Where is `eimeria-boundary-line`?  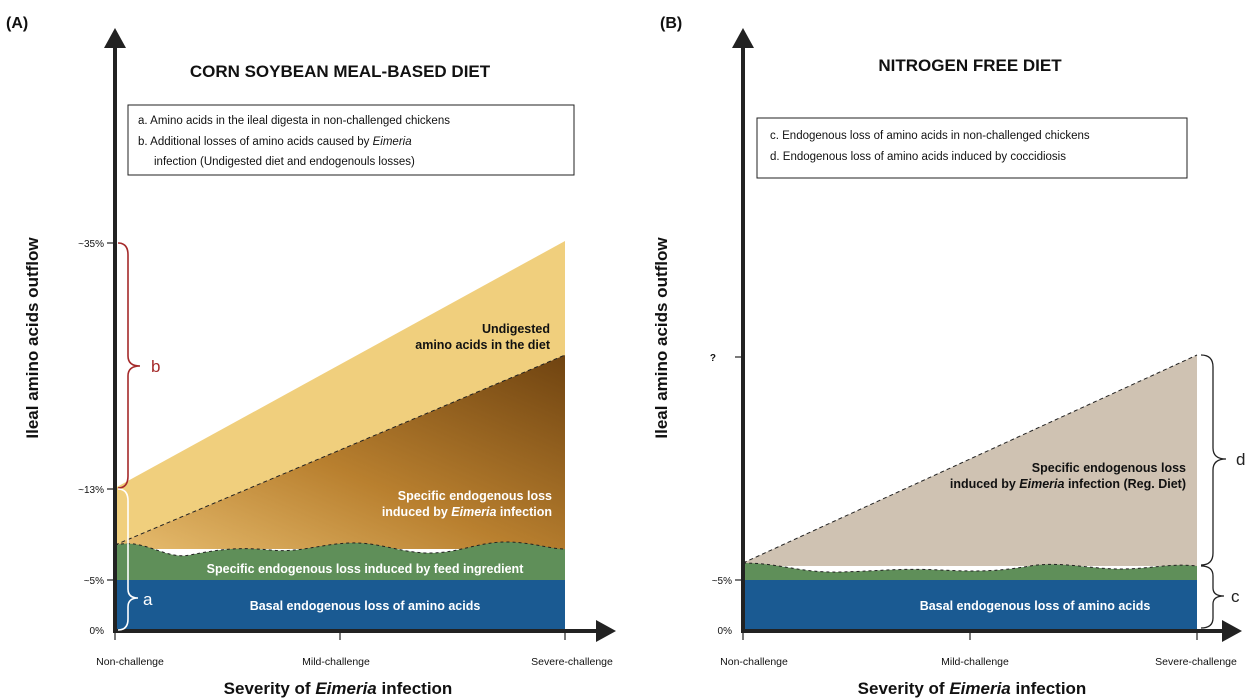 eimeria-boundary-line is located at coordinates (340, 450).